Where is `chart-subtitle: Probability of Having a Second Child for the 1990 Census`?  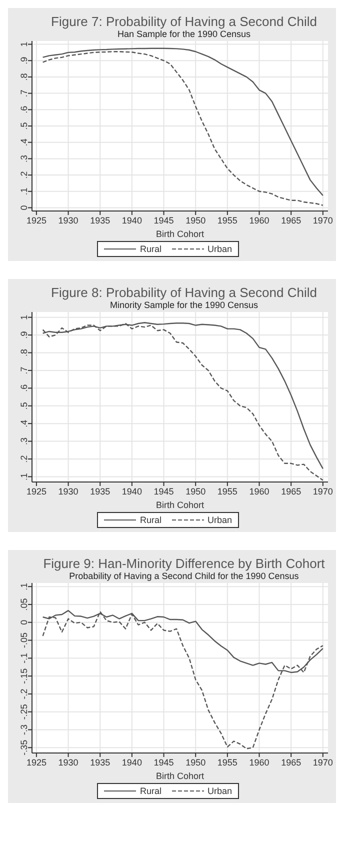
chart-subtitle: Probability of Having a Second Child for the 1990 Census is located at coordinates (184, 576).